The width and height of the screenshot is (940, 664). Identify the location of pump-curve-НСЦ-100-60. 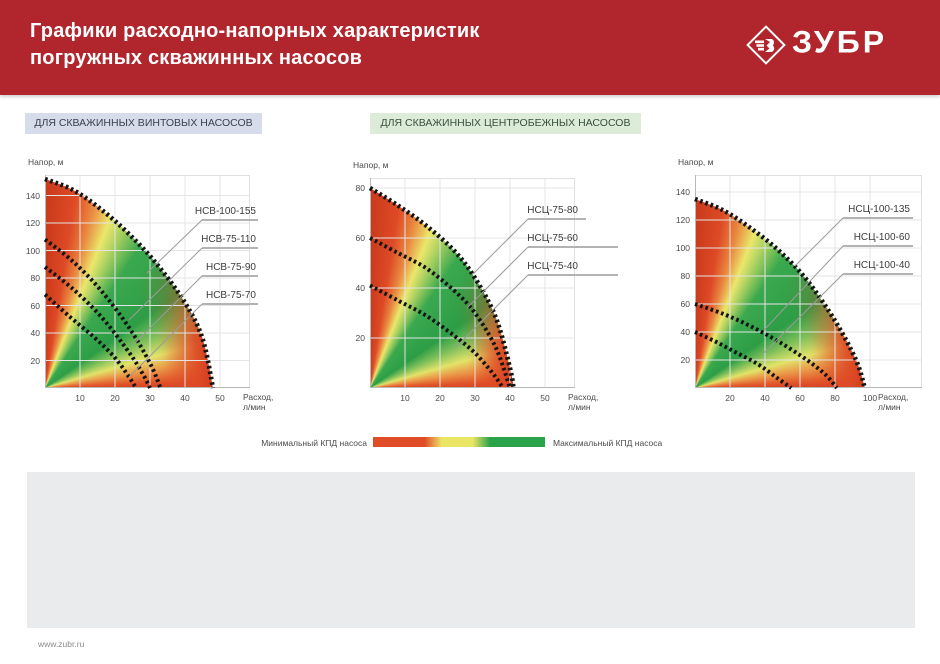
(766, 346).